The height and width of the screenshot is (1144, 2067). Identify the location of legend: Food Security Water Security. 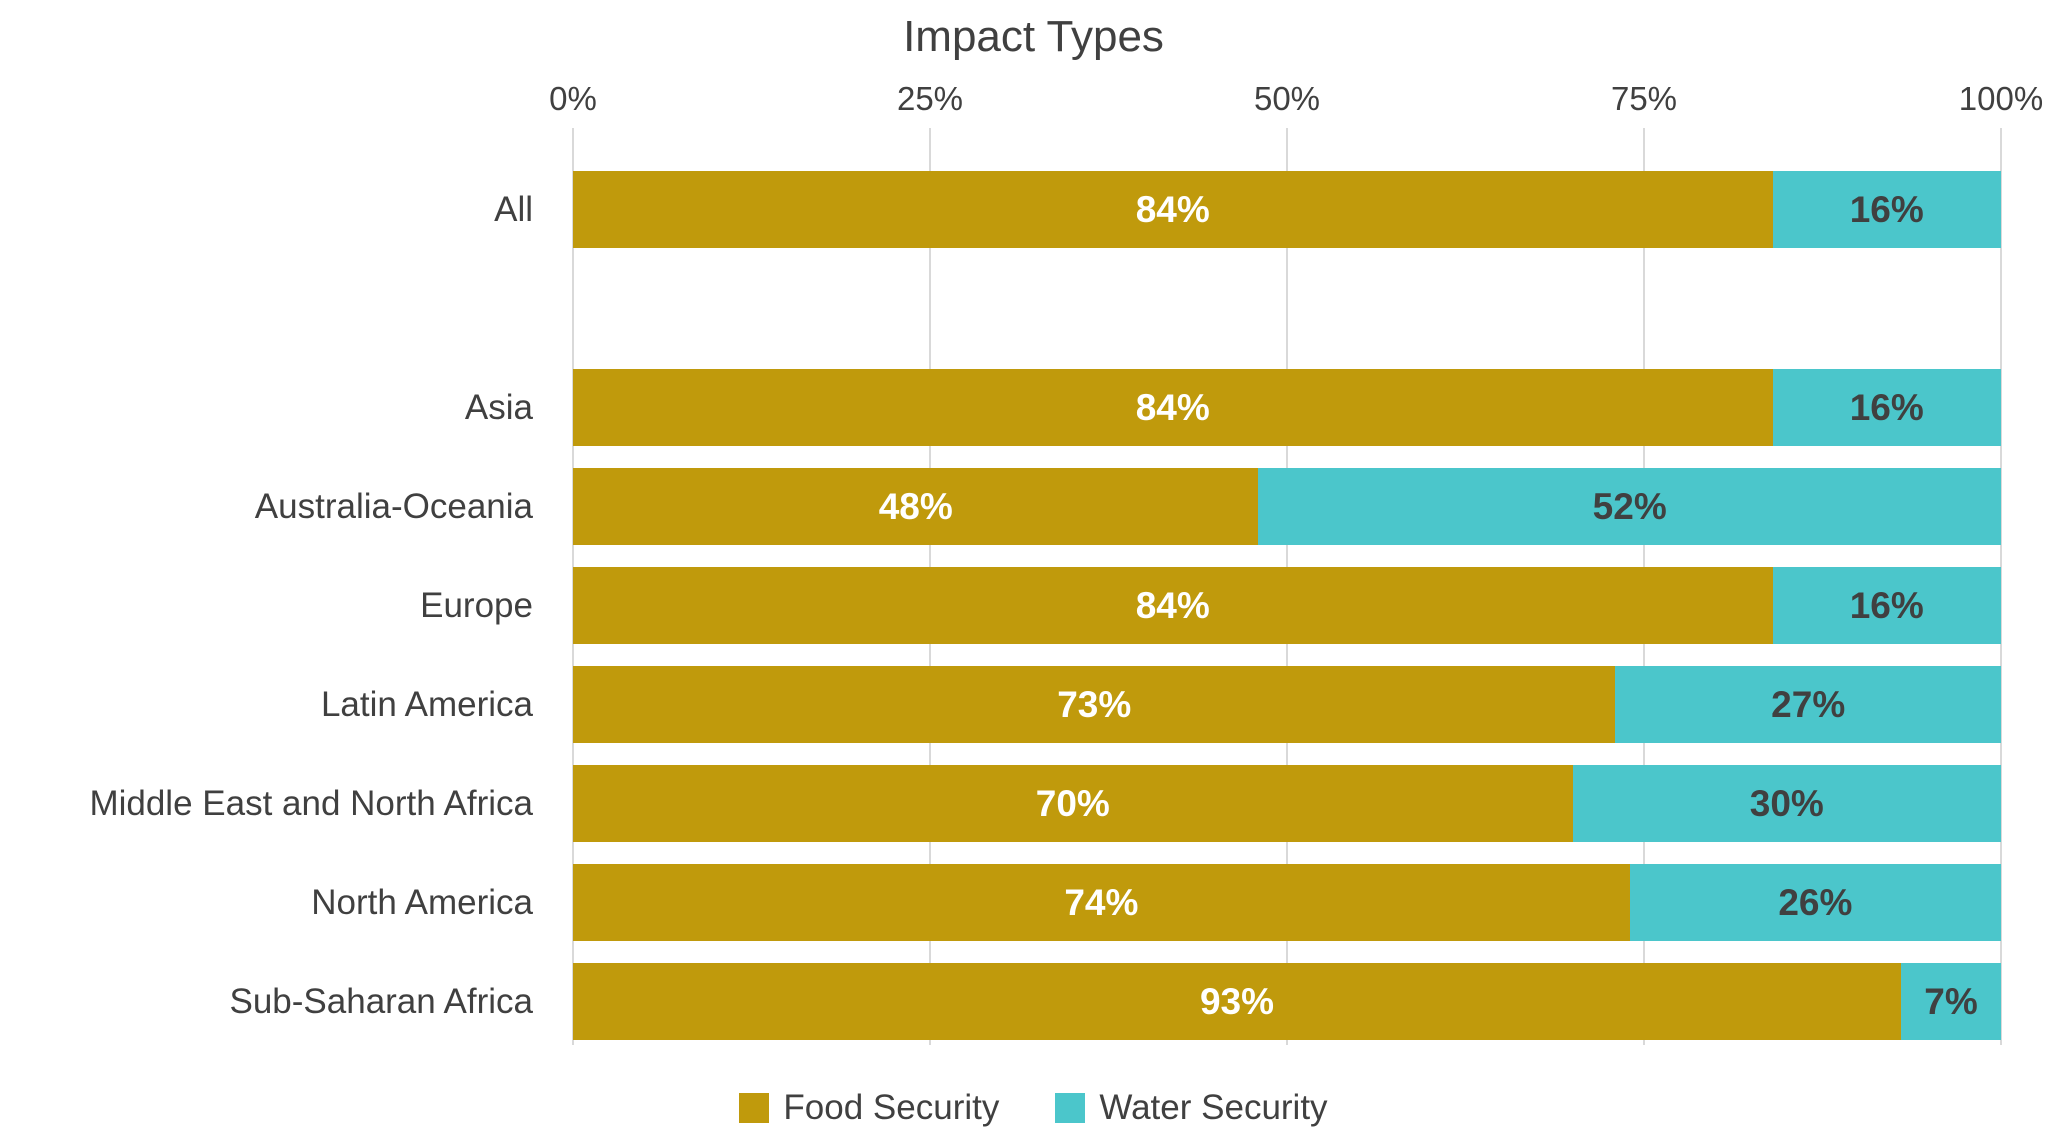
(1033, 1108).